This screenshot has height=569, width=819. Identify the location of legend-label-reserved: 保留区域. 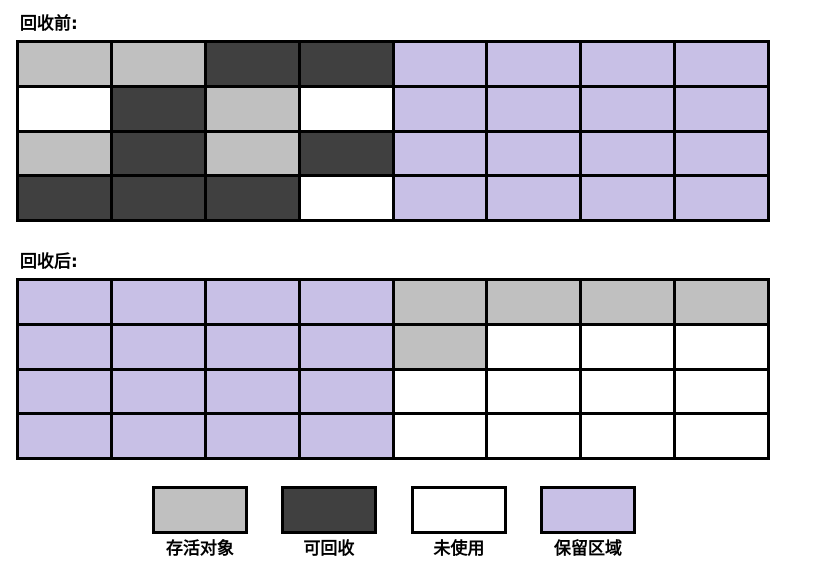
(588, 549).